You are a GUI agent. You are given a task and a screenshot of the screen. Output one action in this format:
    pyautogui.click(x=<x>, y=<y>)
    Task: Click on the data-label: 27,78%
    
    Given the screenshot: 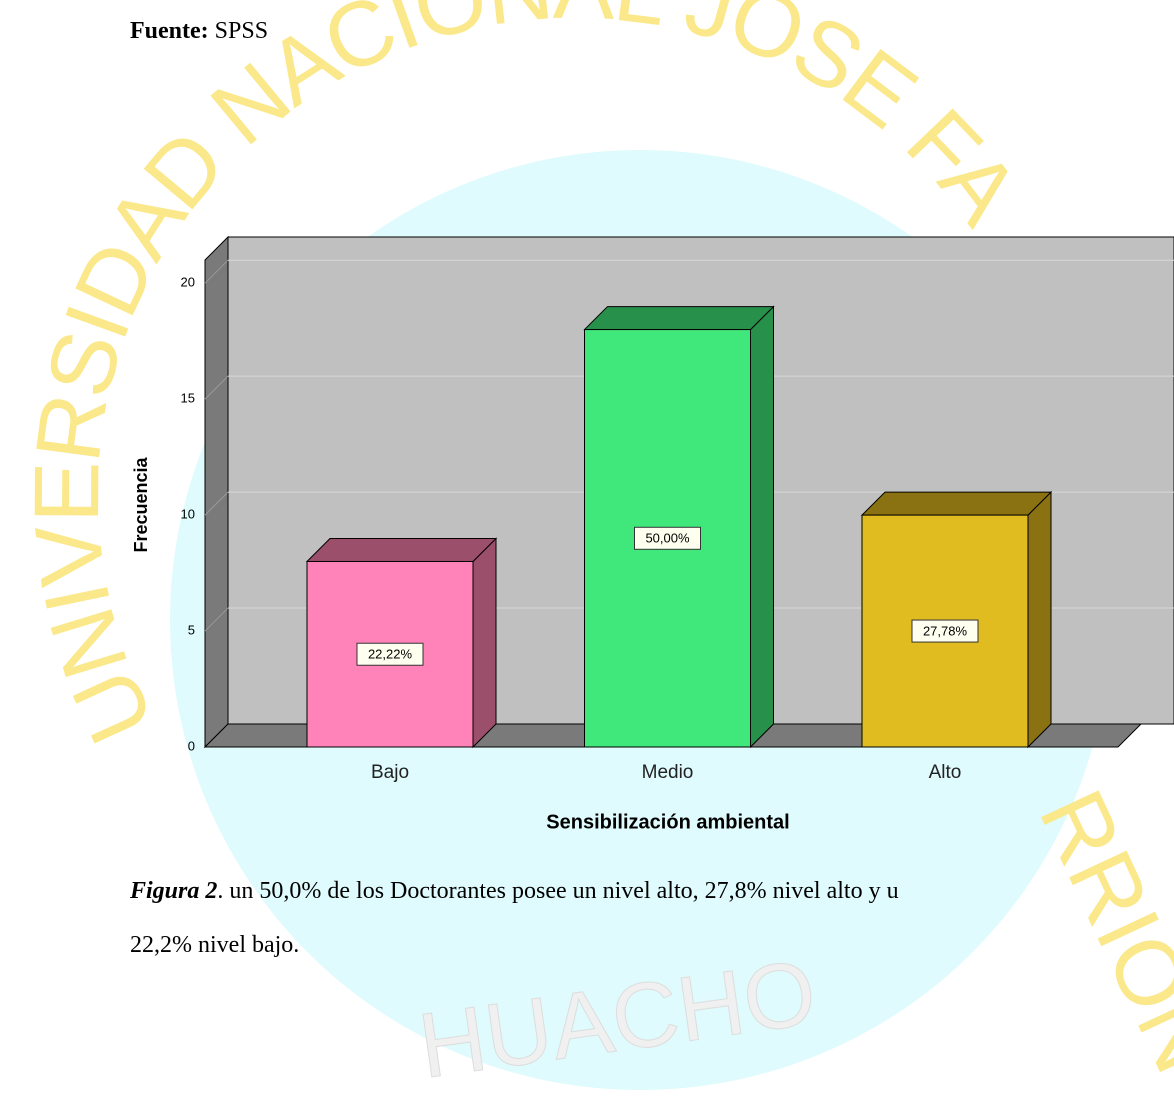 What is the action you would take?
    pyautogui.click(x=945, y=630)
    